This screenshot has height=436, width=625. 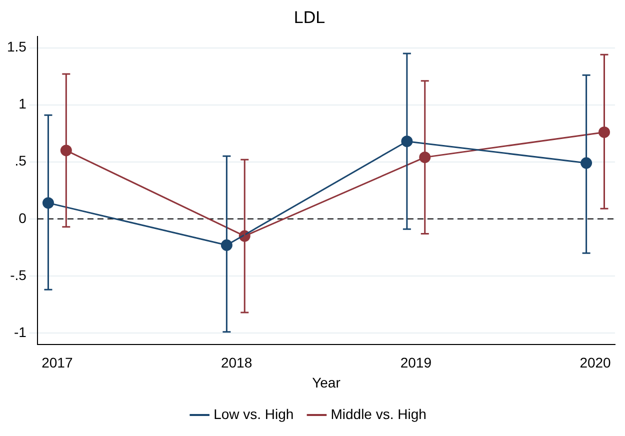 What do you see at coordinates (18, 274) in the screenshot?
I see `y-tick-label: -.5` at bounding box center [18, 274].